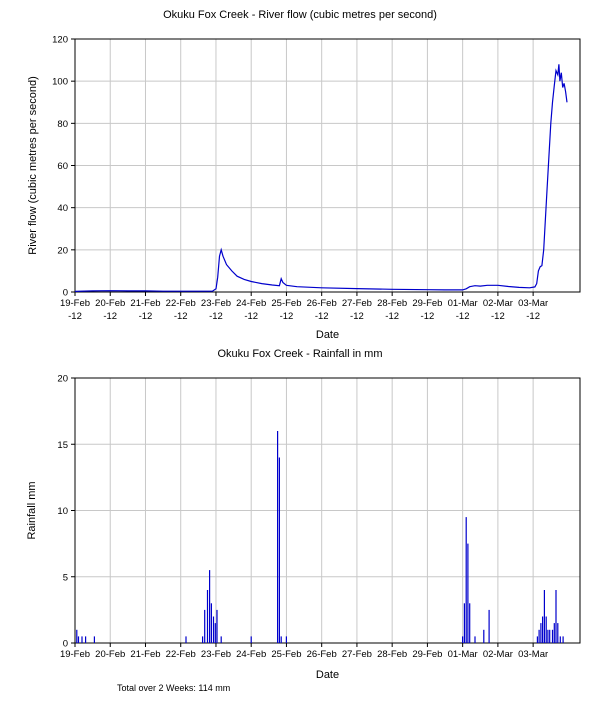 The height and width of the screenshot is (720, 600). What do you see at coordinates (62, 445) in the screenshot?
I see `y-tick-label: 15` at bounding box center [62, 445].